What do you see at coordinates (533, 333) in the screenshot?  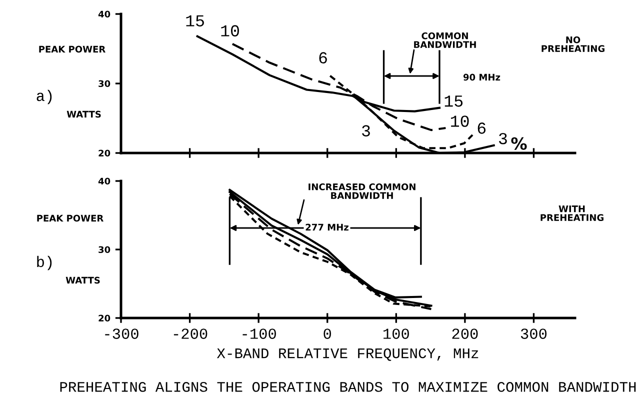 I see `x-tick-label: 300` at bounding box center [533, 333].